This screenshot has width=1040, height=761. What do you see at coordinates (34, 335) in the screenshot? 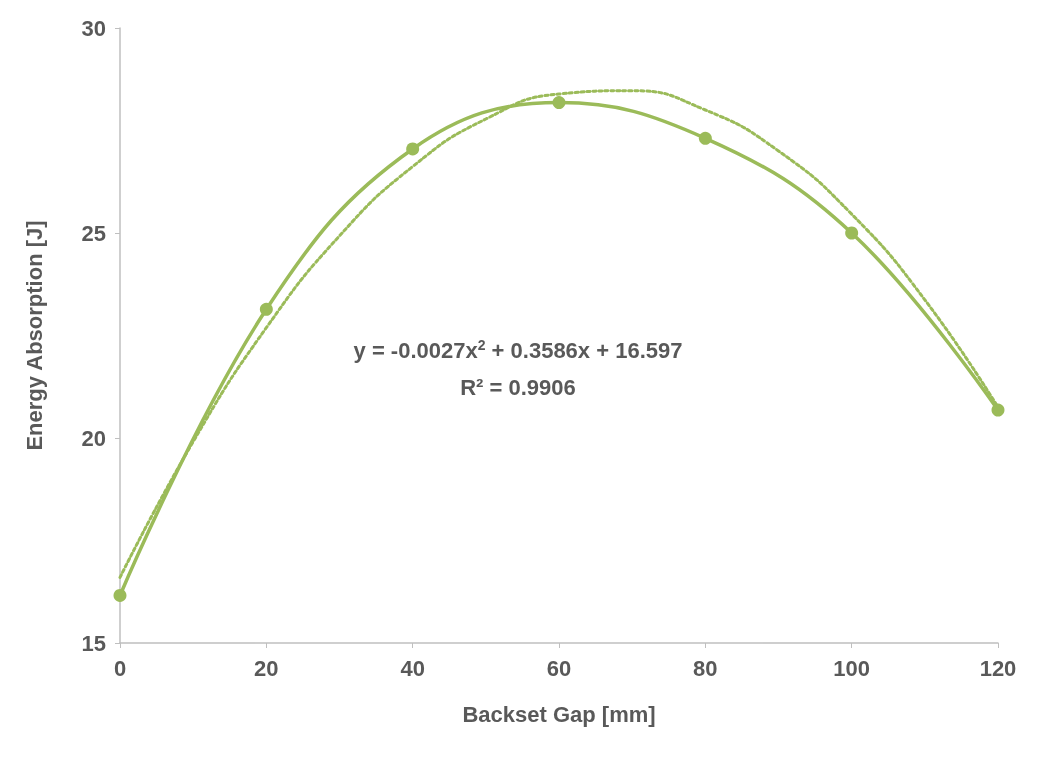
I see `y-axis-title: Energy Absorption [J]` at bounding box center [34, 335].